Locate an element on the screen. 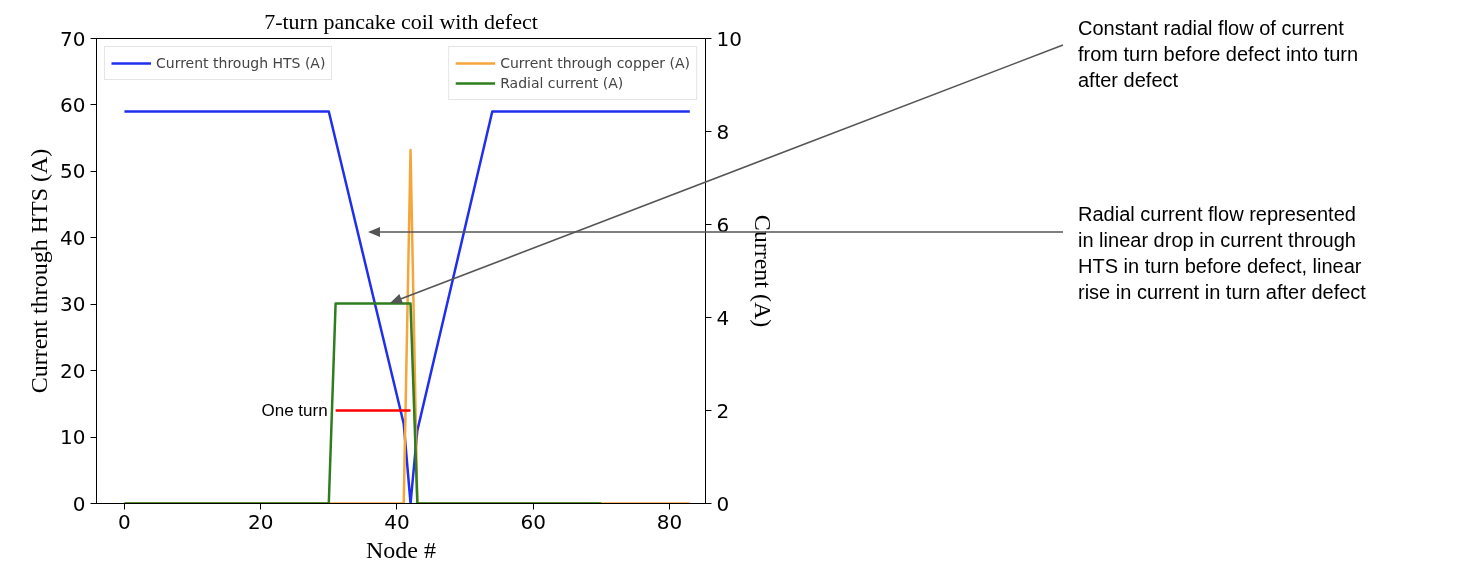 This screenshot has height=574, width=1462. y2-tick-label: 2 is located at coordinates (723, 410).